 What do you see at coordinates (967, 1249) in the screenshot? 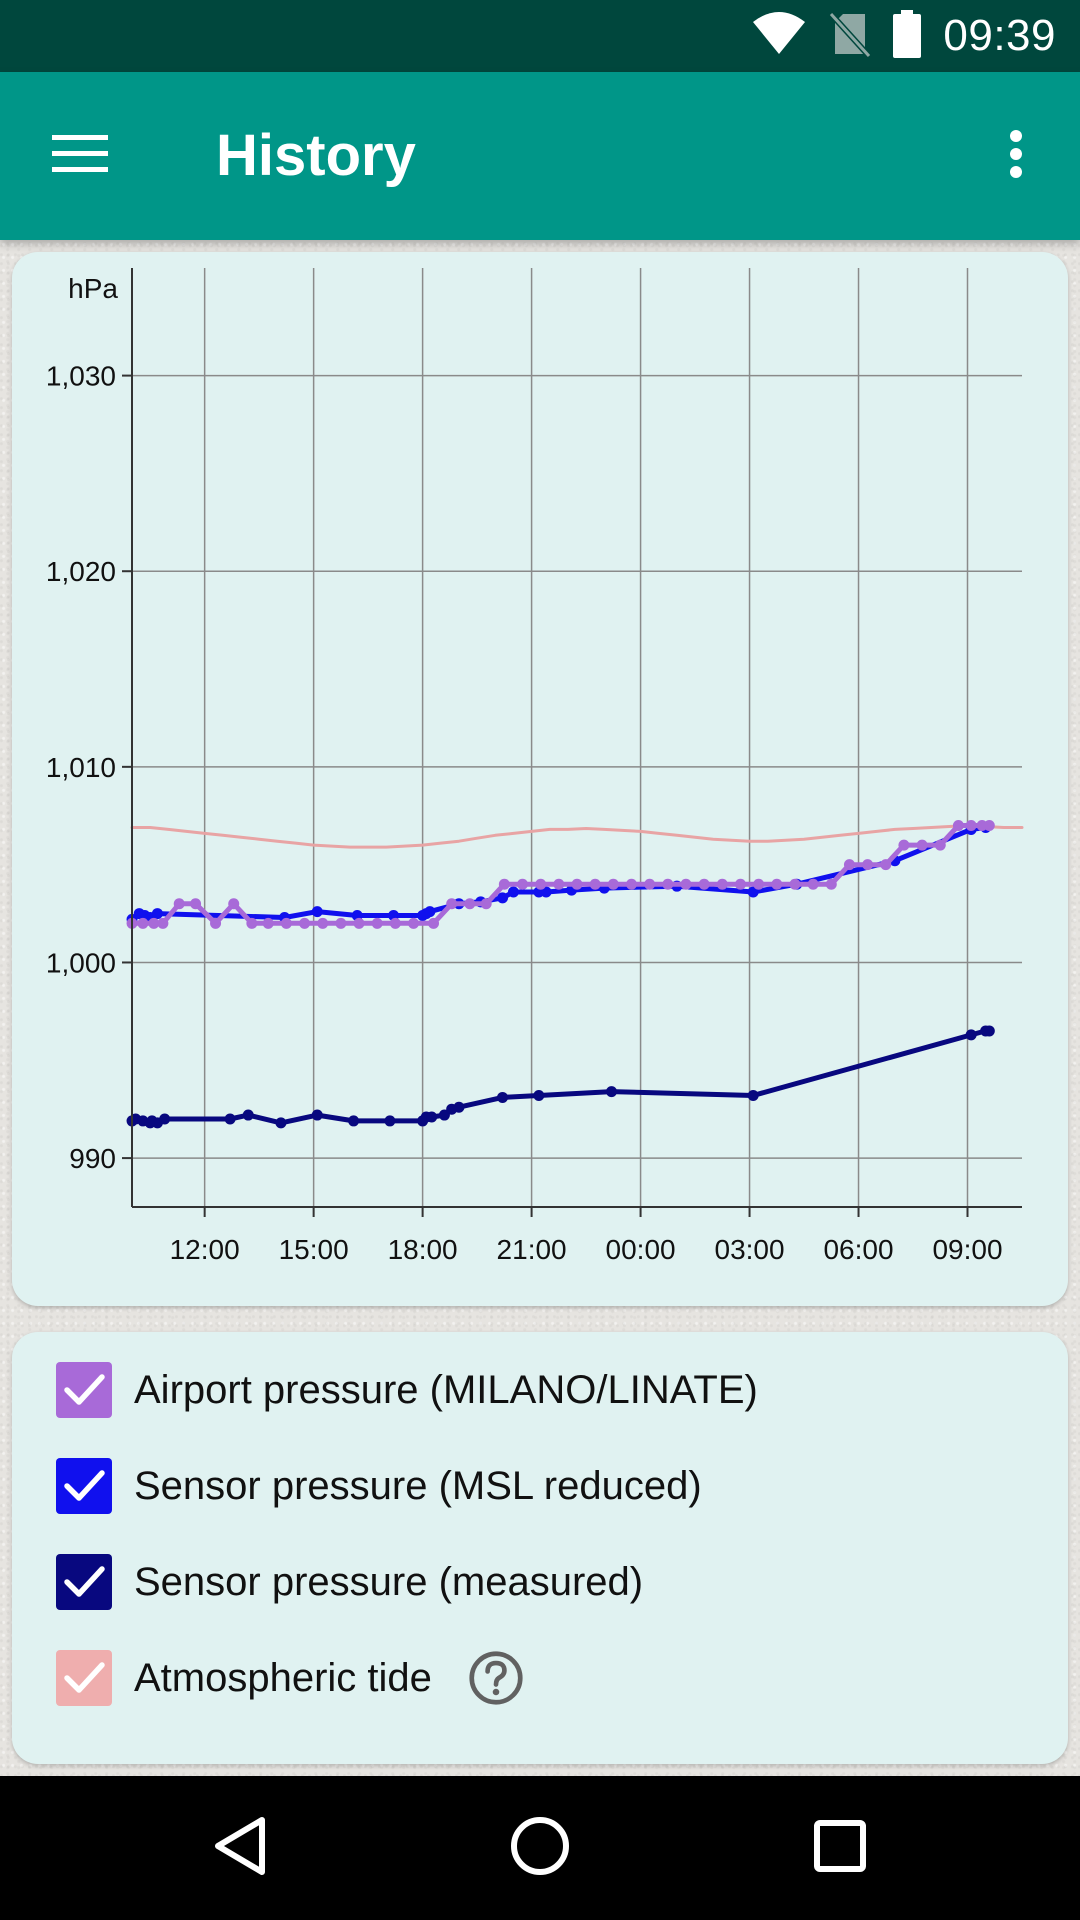
I see `x-tick-label: 09:00` at bounding box center [967, 1249].